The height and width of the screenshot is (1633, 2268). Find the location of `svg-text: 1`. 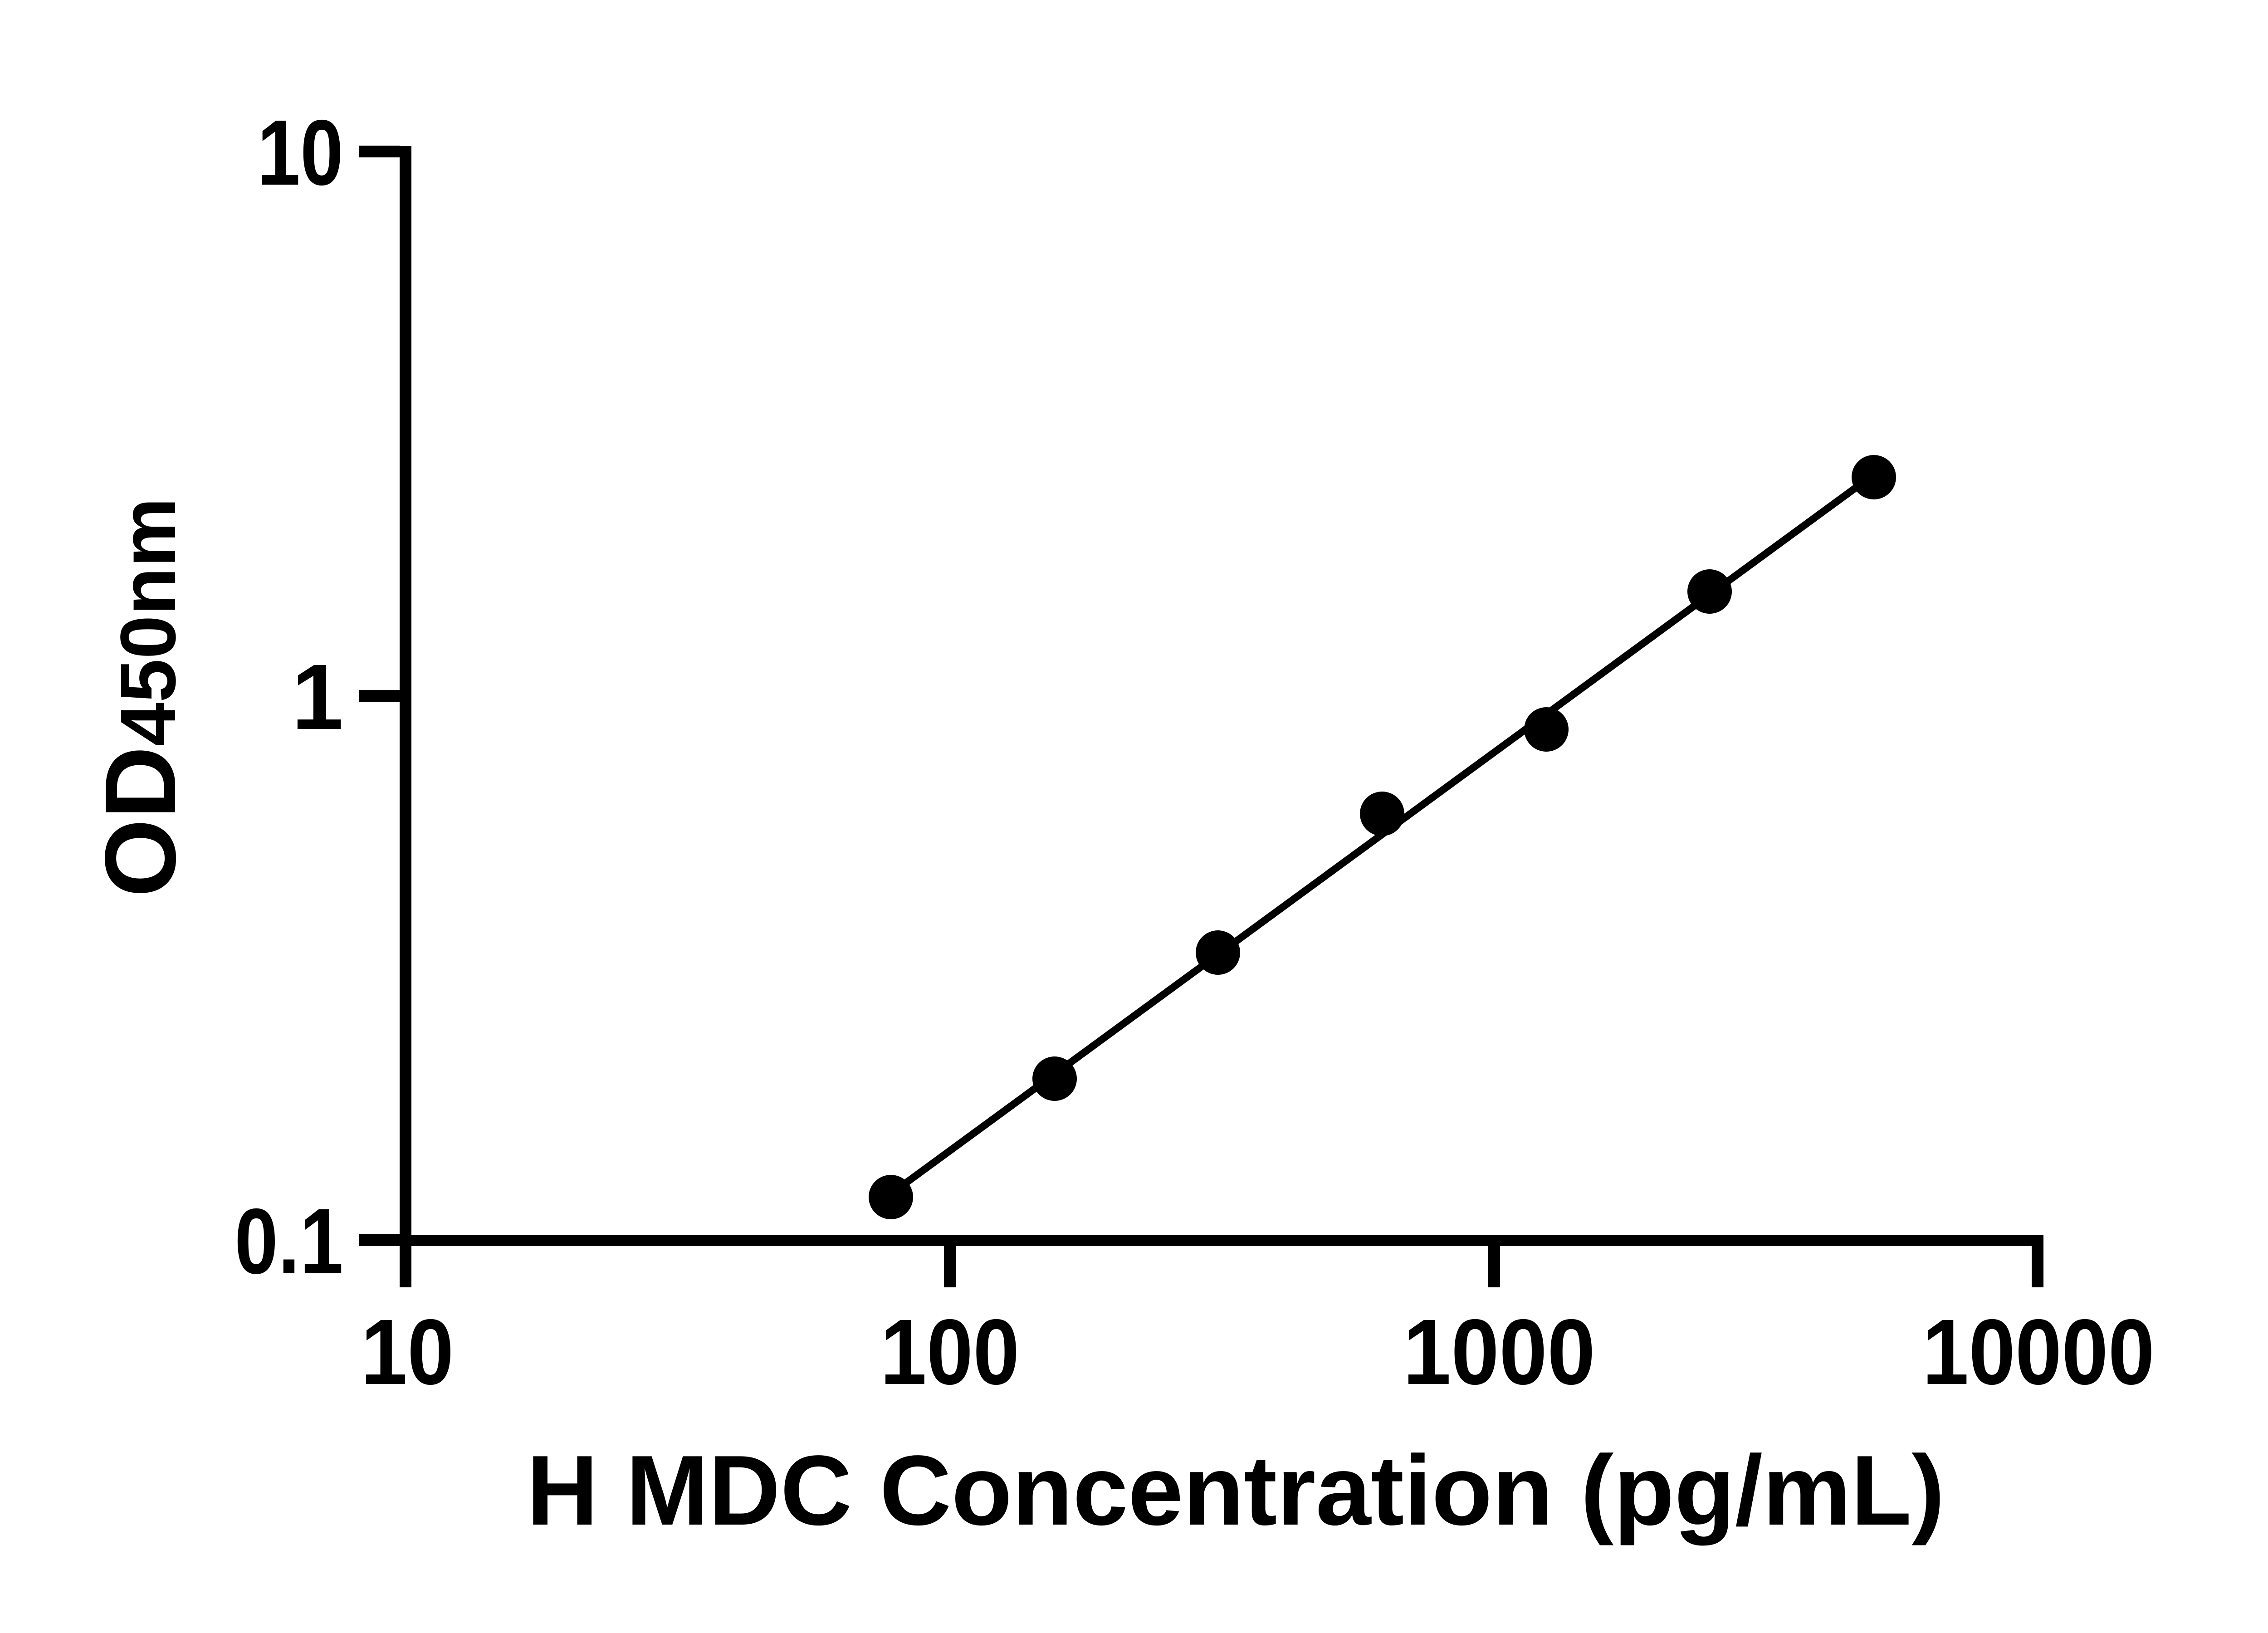

svg-text: 1 is located at coordinates (318, 697).